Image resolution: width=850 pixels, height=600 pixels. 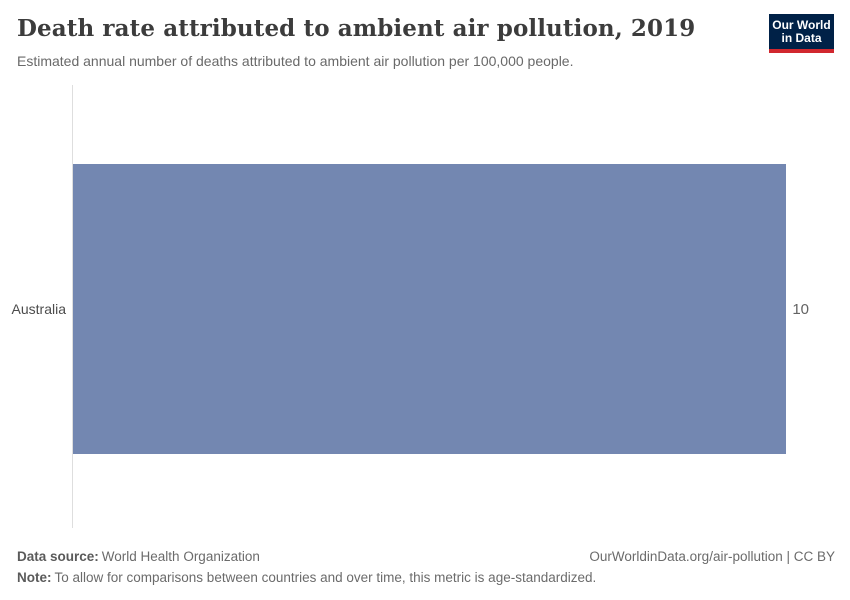 What do you see at coordinates (72, 306) in the screenshot?
I see `y-axis-line` at bounding box center [72, 306].